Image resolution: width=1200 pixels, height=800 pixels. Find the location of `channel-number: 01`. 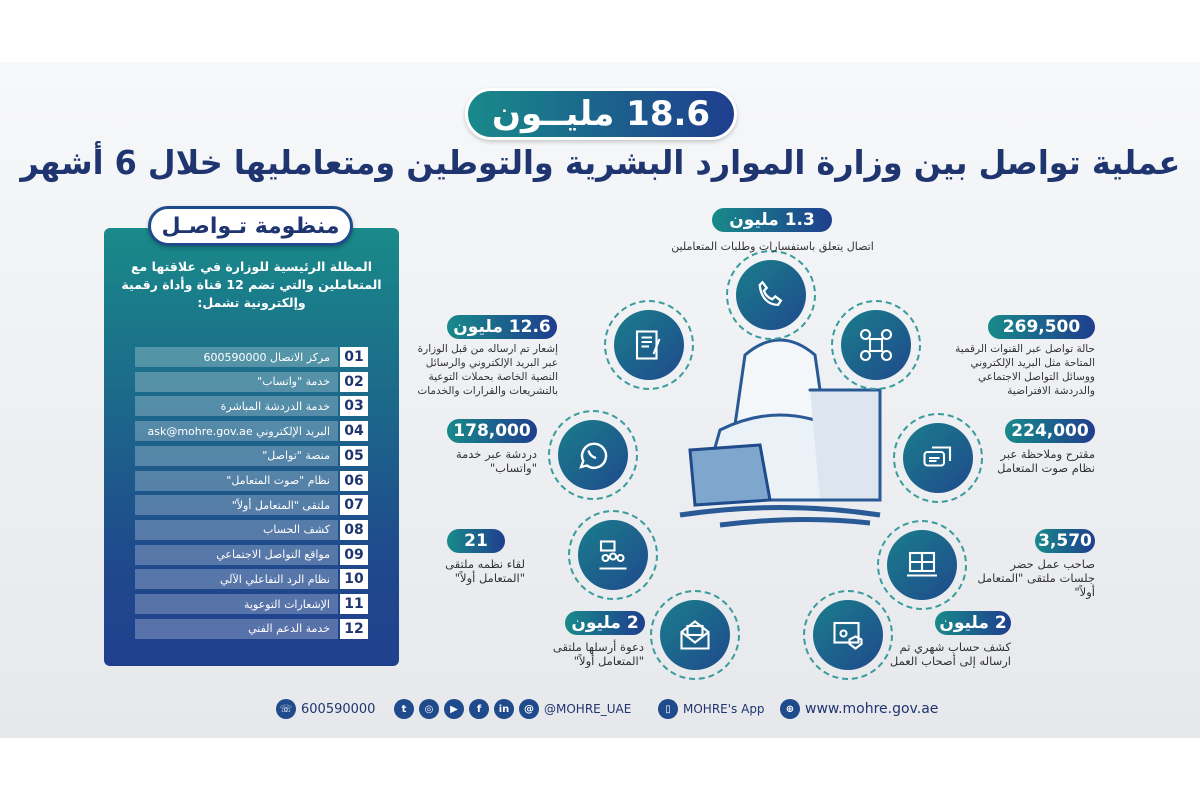

channel-number: 01 is located at coordinates (354, 357).